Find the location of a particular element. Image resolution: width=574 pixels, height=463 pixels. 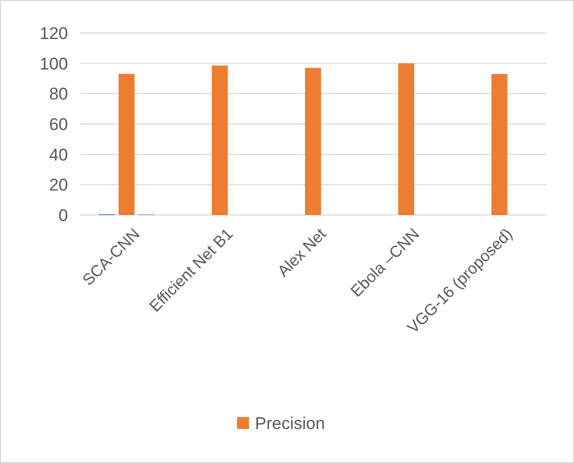

y-tick-label: 60 is located at coordinates (58, 124).